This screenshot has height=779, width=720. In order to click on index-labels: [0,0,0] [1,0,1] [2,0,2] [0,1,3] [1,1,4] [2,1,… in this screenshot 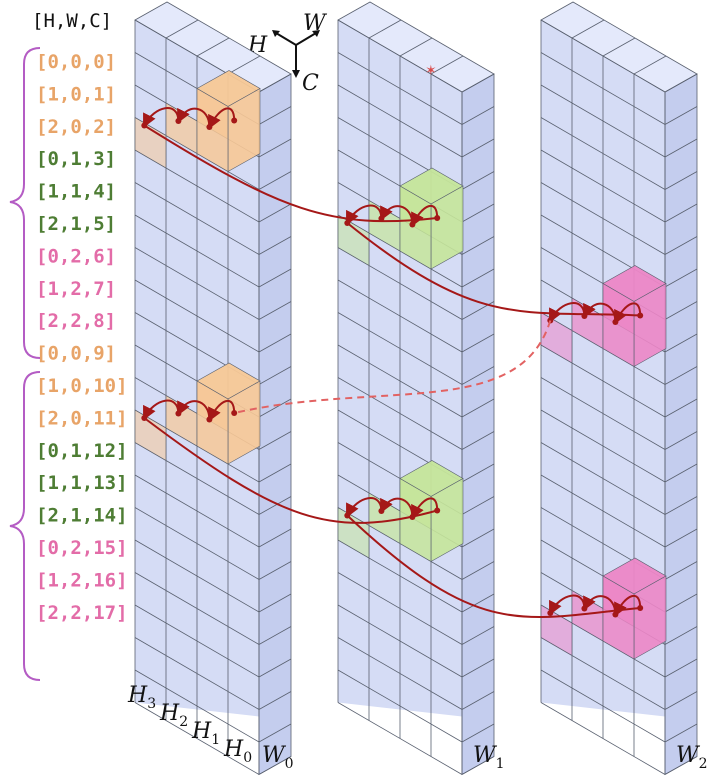, I will do `click(82, 337)`.